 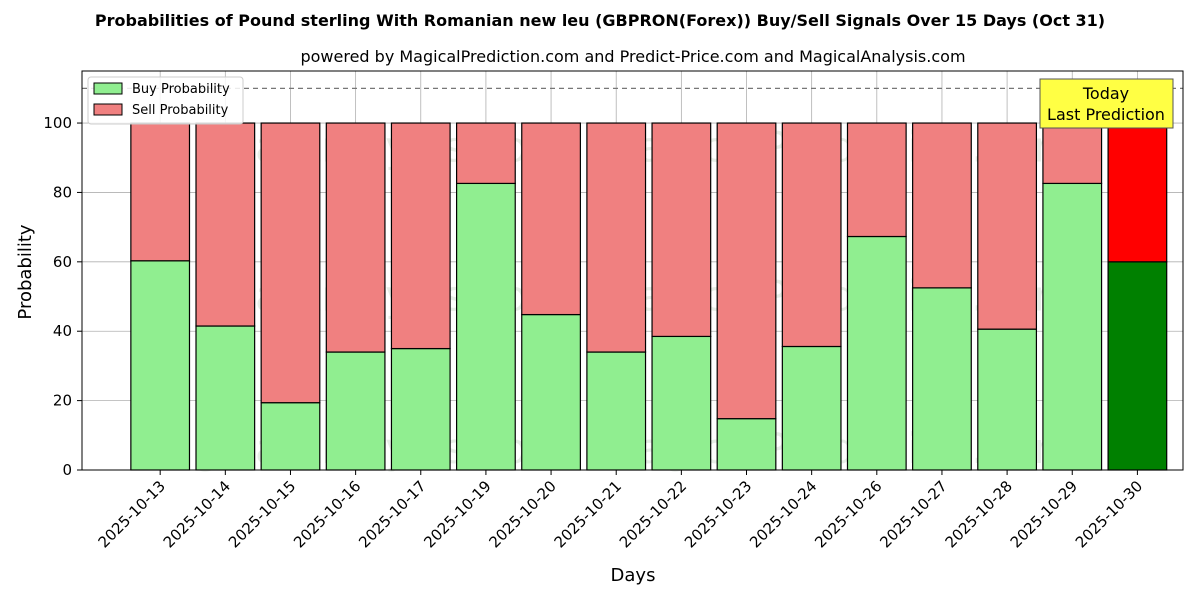 What do you see at coordinates (62, 401) in the screenshot?
I see `y-tick-label: 20` at bounding box center [62, 401].